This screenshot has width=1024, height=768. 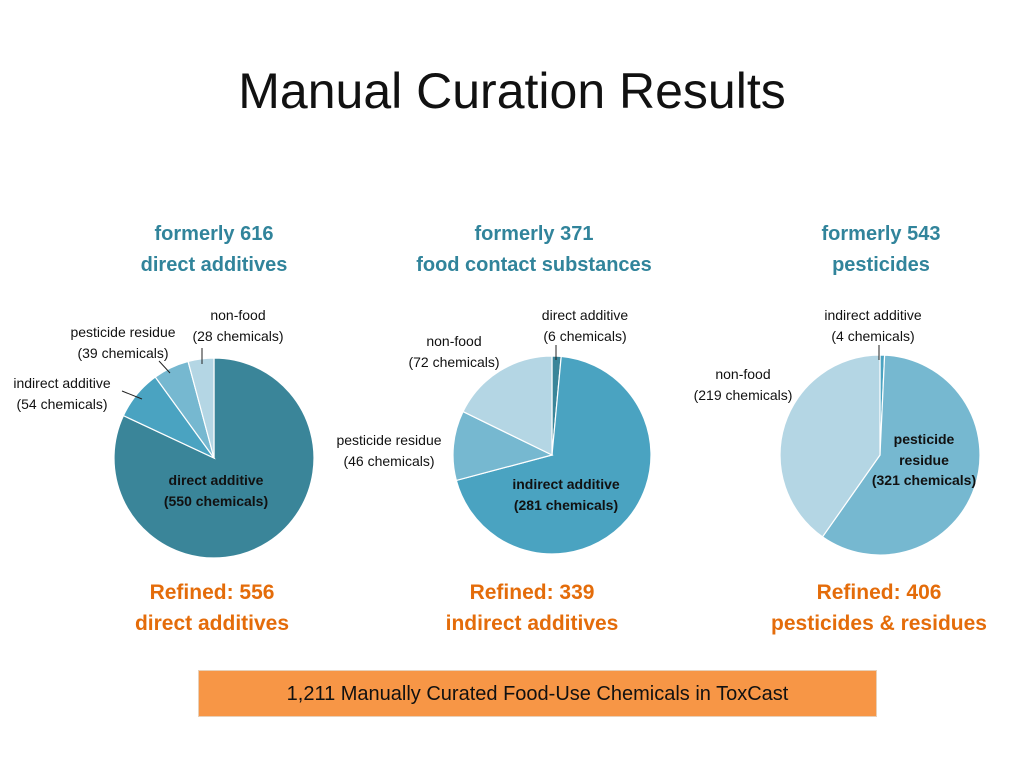 I want to click on slice-value: (4 chemicals), so click(x=873, y=335).